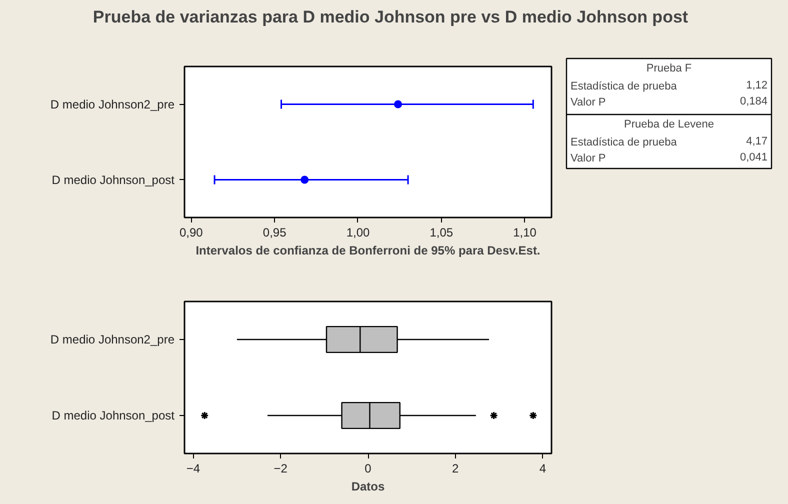  Describe the element at coordinates (191, 233) in the screenshot. I see `x-tick-label: 0,90` at that location.